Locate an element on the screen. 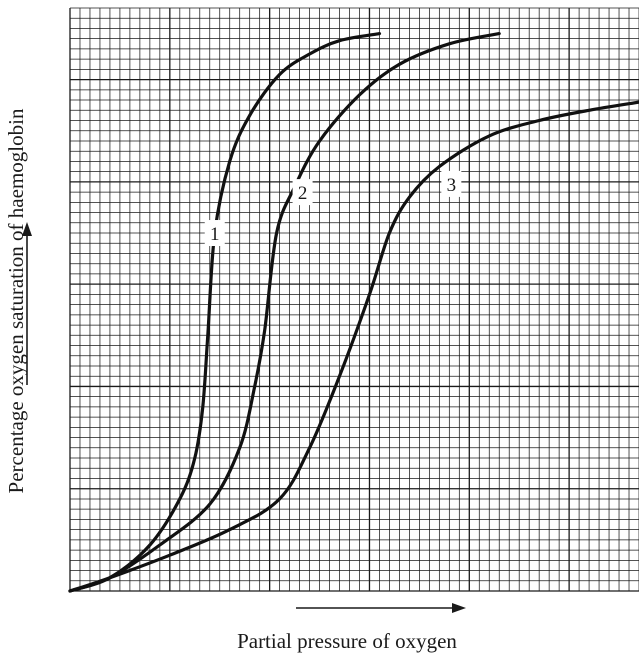 This screenshot has width=639, height=657. curve-label-3: 3 is located at coordinates (452, 185).